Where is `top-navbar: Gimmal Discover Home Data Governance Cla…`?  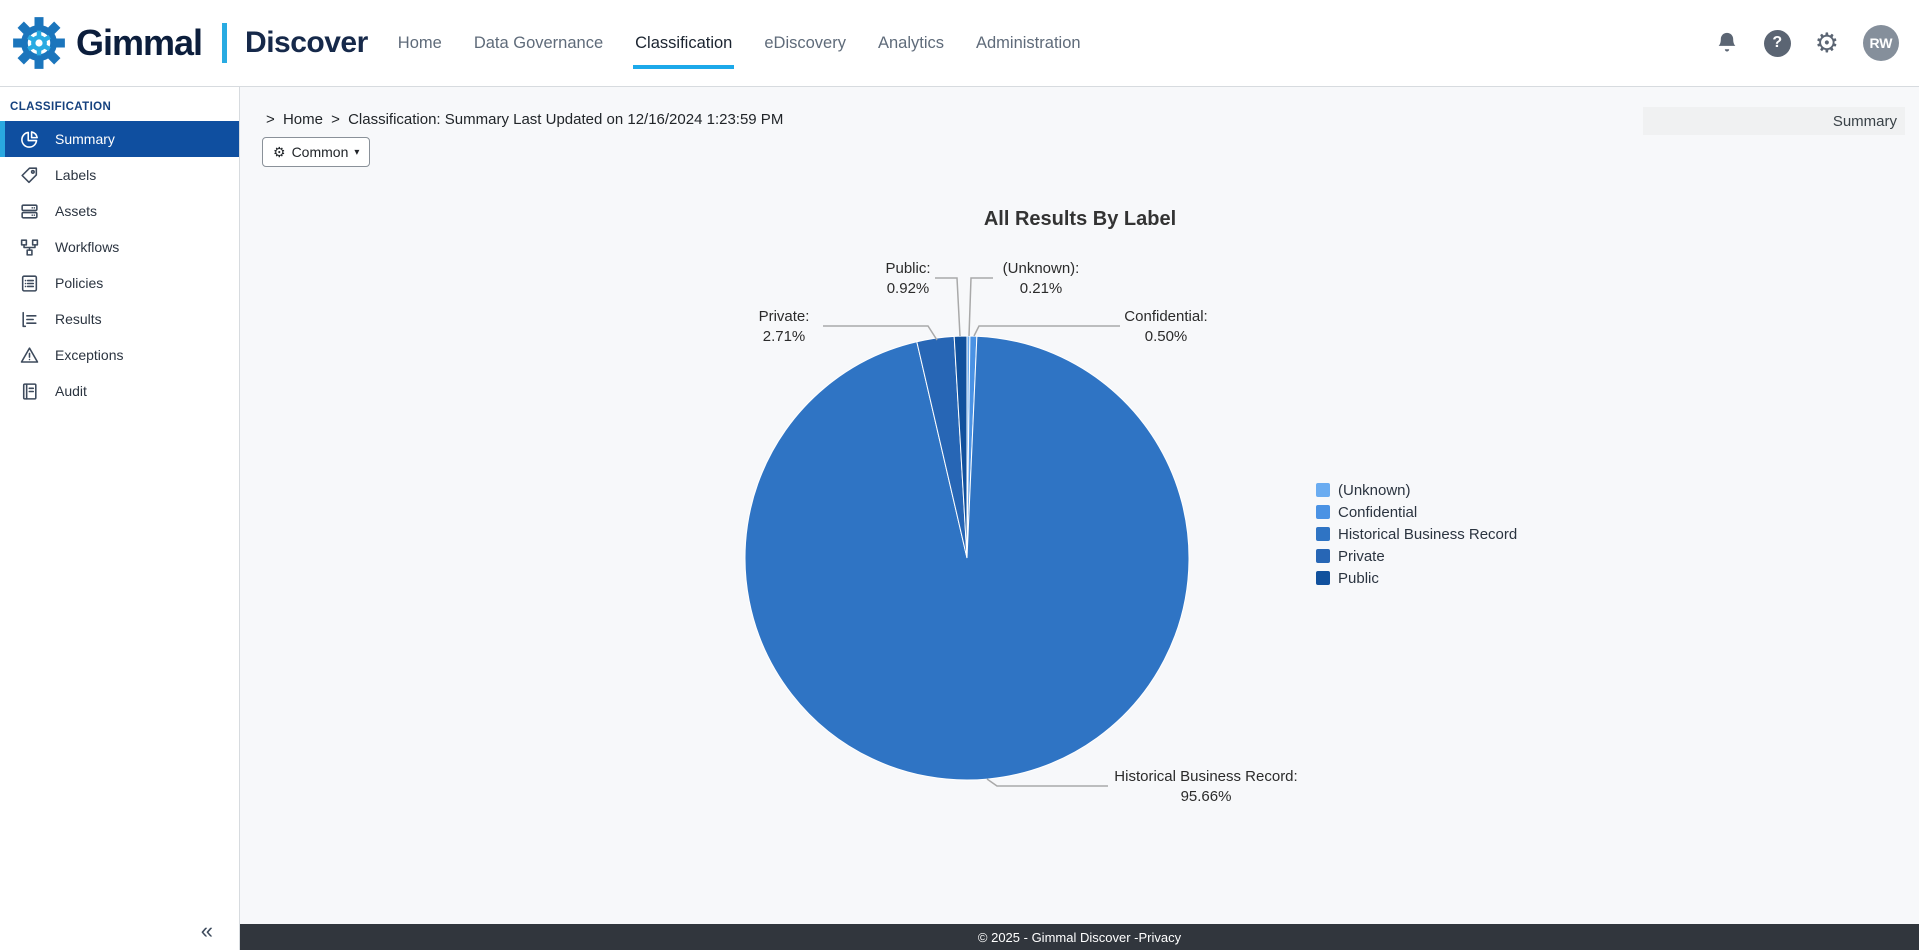
top-navbar: Gimmal Discover Home Data Governance Cla… is located at coordinates (959, 43).